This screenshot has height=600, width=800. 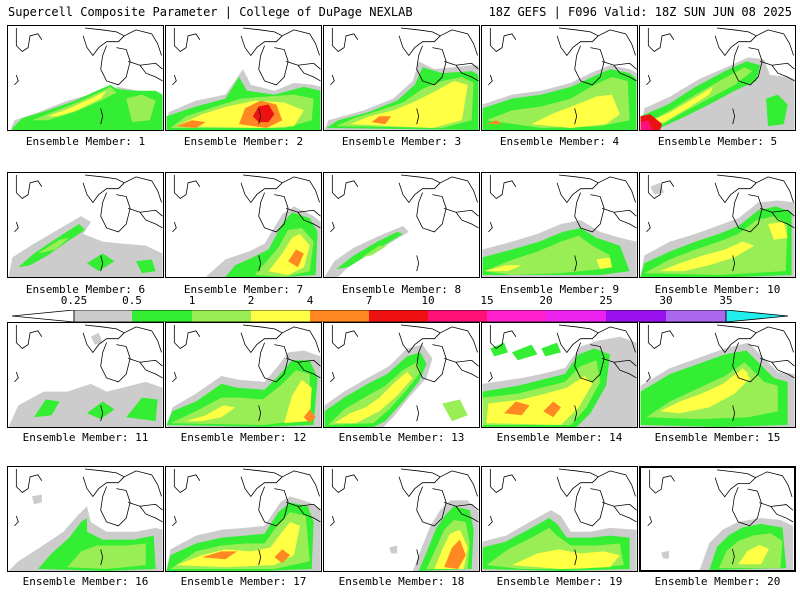 I want to click on member-caption-13: Ensemble Member: 13, so click(x=401, y=437).